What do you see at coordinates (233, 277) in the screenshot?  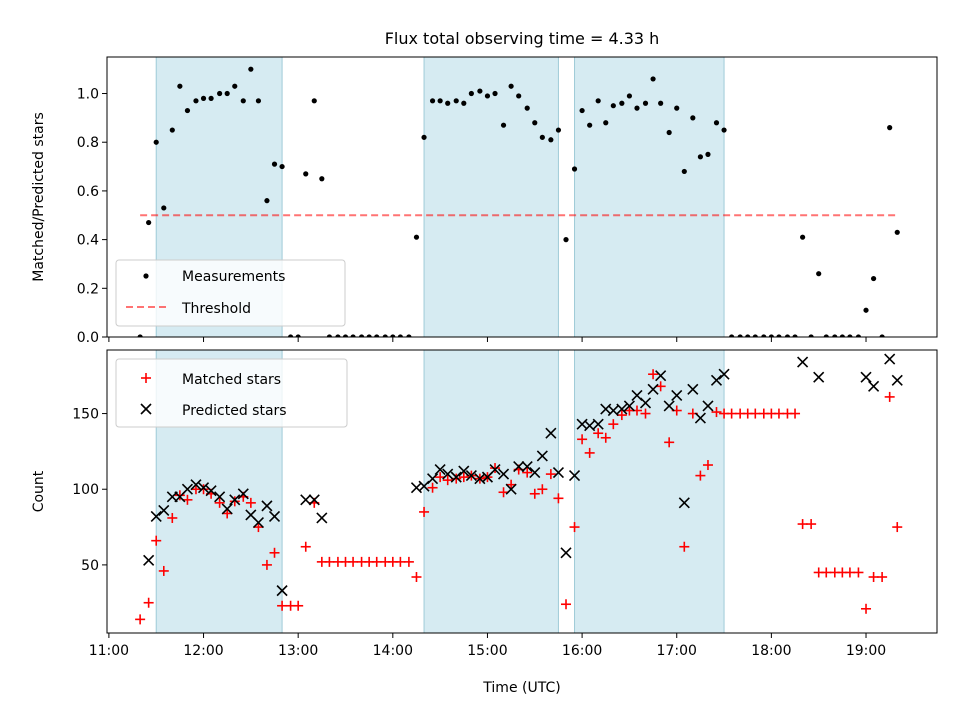 I see `legend-measurements-label: Measurements` at bounding box center [233, 277].